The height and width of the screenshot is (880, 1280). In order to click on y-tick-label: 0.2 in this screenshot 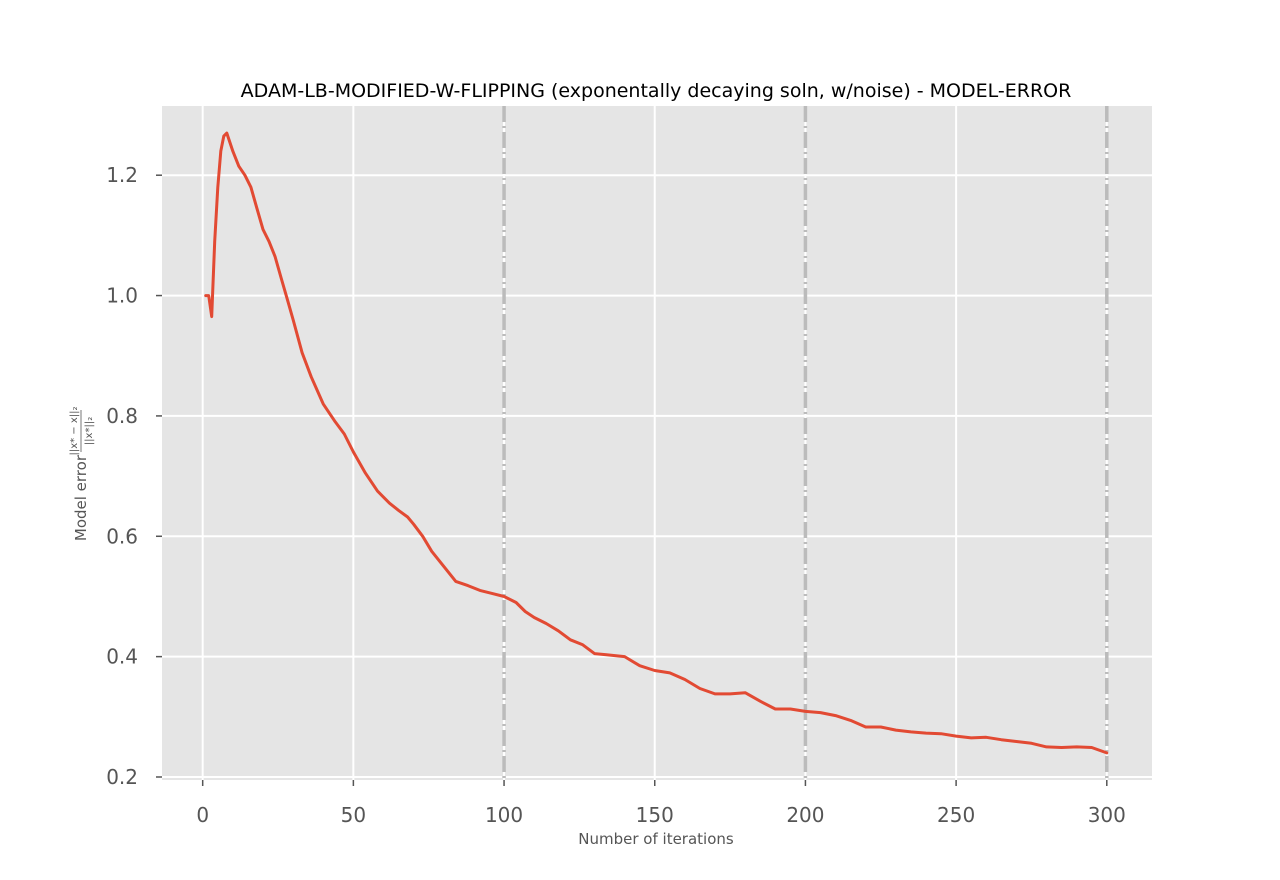, I will do `click(122, 777)`.